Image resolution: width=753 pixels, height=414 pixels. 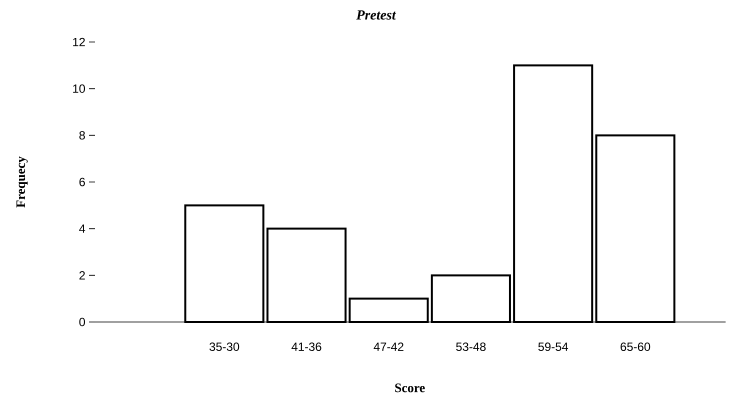 I want to click on y-tick-label: 8, so click(x=82, y=135).